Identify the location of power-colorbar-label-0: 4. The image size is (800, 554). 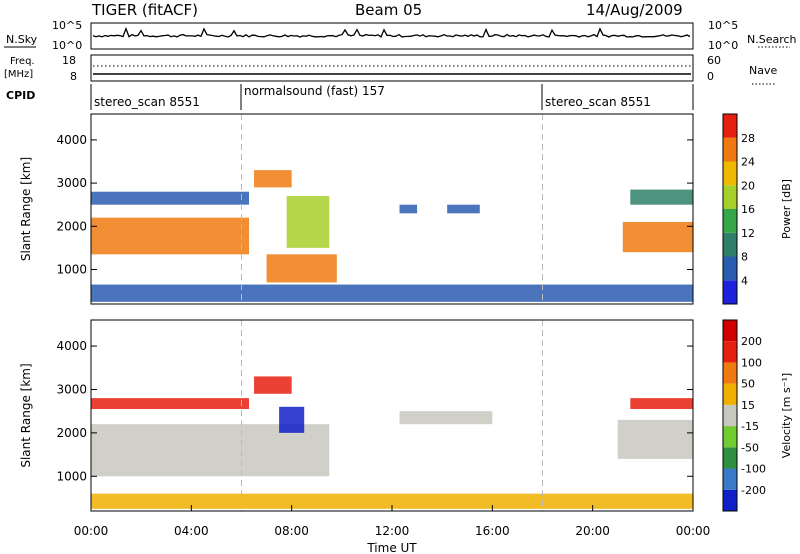
(744, 280).